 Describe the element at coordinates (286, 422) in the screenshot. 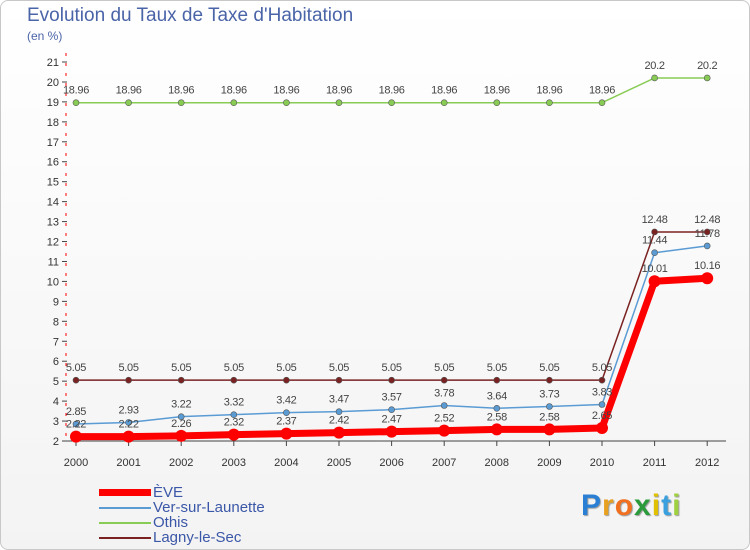

I see `data-label-ve: 2.37` at that location.